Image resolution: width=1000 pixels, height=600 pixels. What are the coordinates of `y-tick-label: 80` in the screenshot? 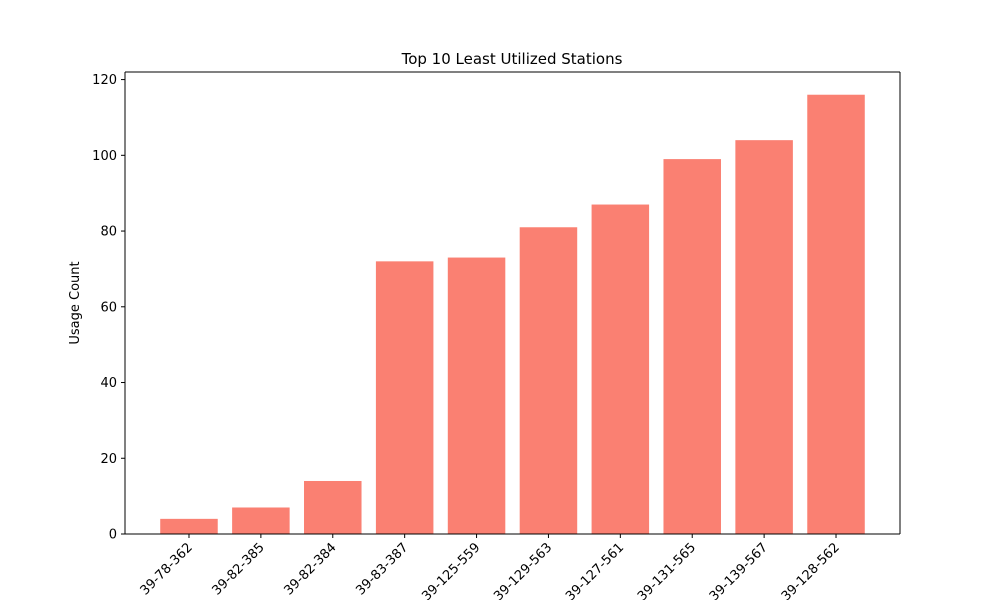 It's located at (108, 232).